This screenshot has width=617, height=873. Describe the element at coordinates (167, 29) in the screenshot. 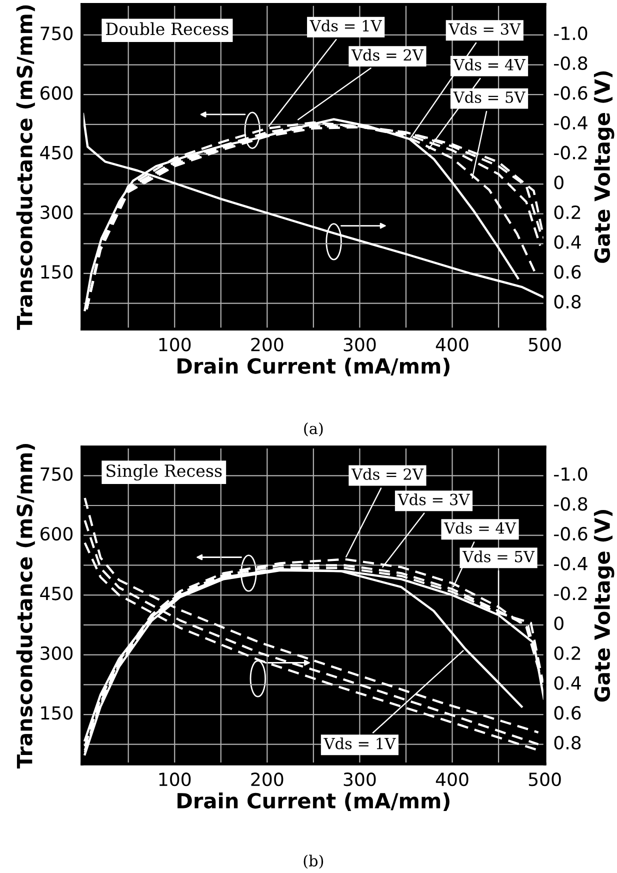

I see `text: Double Recess` at that location.